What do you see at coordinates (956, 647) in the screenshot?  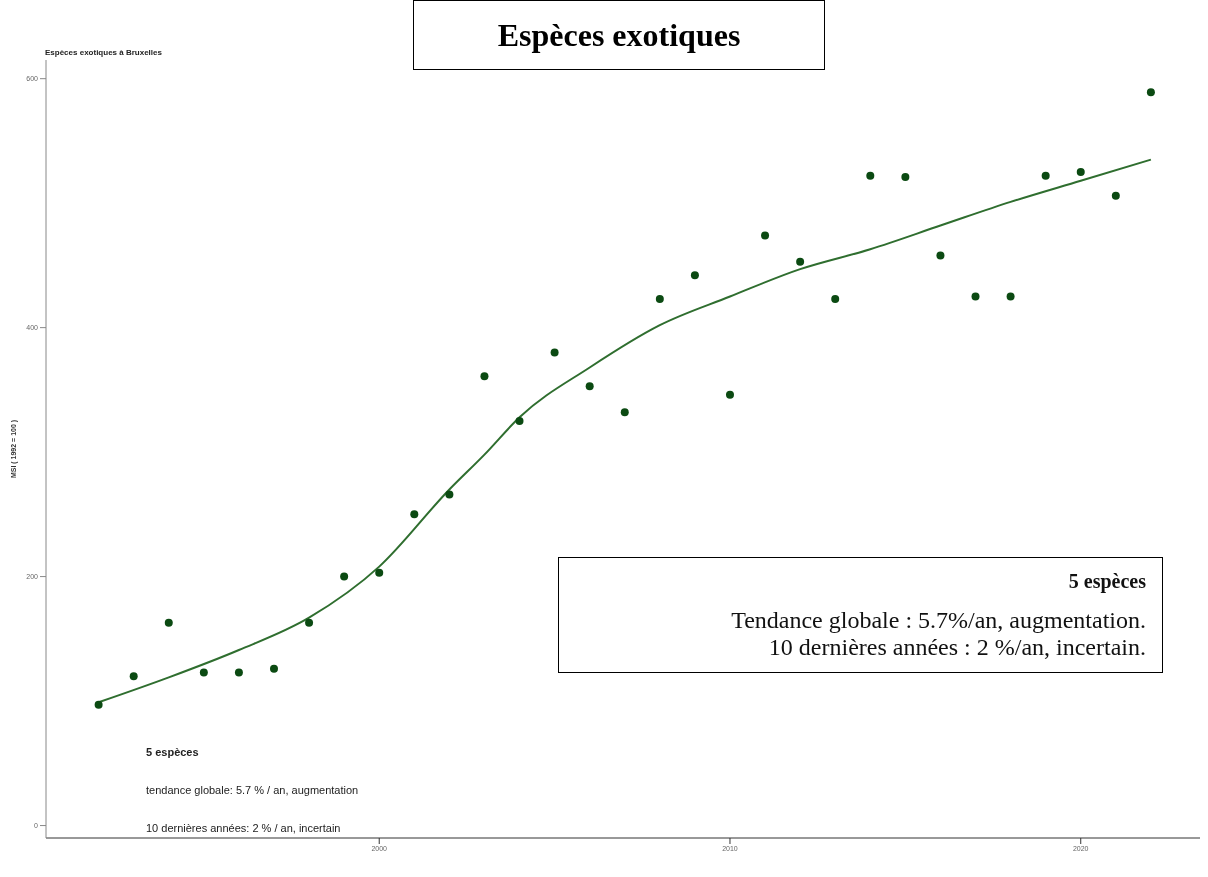 I see `annotation: 10 dernières années : 2 %/an, incertain.` at bounding box center [956, 647].